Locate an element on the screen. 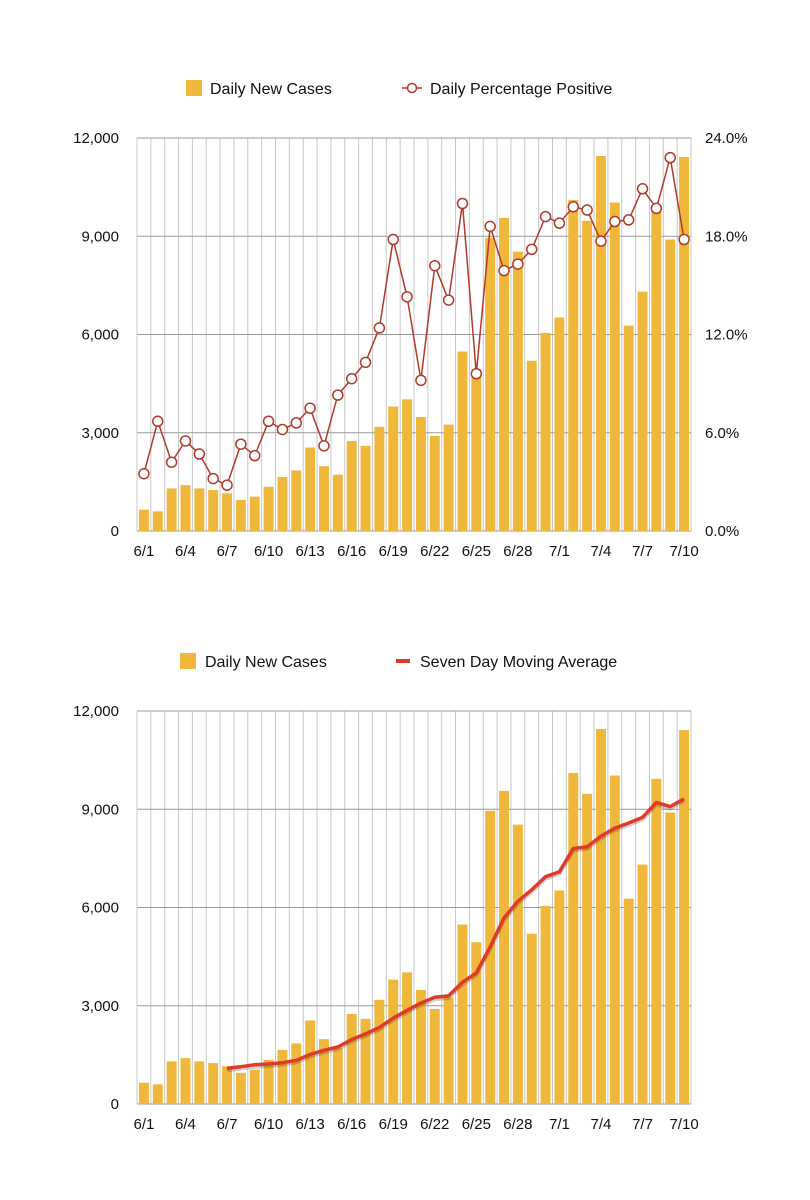 Image resolution: width=810 pixels, height=1200 pixels. chart1-y2-tick-label: 24.0% is located at coordinates (726, 138).